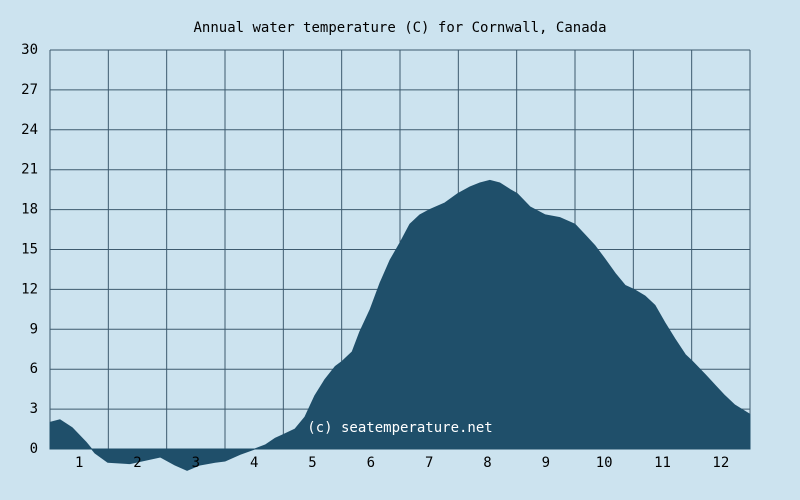  What do you see at coordinates (254, 463) in the screenshot?
I see `x-tick-label: 4` at bounding box center [254, 463].